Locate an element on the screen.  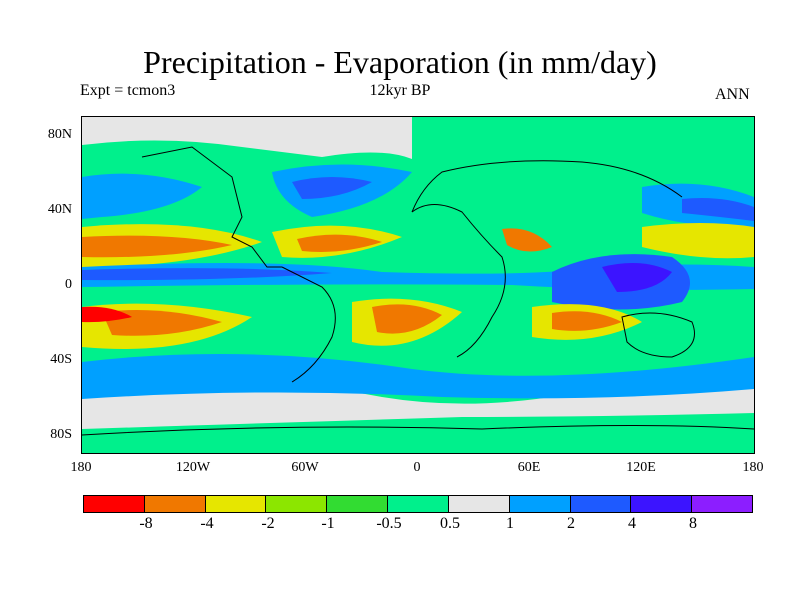
colorbar-label: 4 is located at coordinates (632, 523).